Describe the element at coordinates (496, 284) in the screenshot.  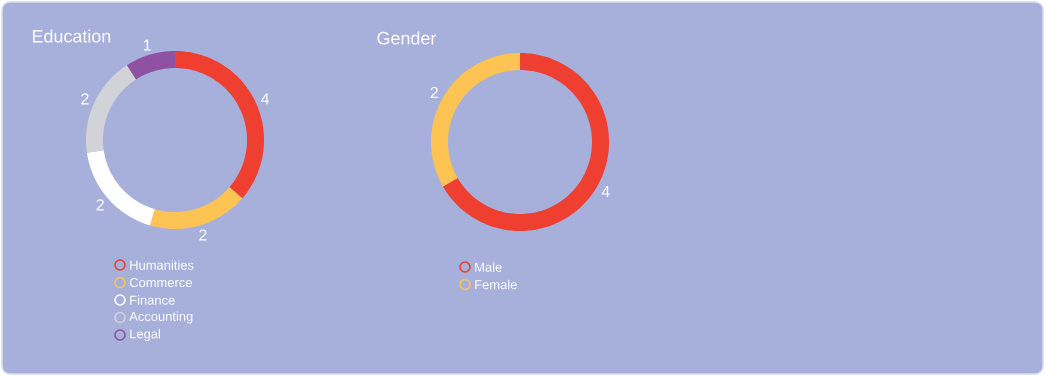
I see `legend-label: Female` at that location.